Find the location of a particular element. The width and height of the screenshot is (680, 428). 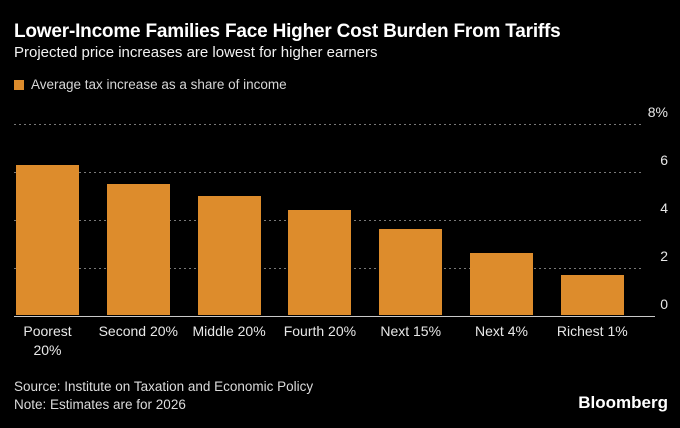

y-tick-label: 4 is located at coordinates (664, 207).